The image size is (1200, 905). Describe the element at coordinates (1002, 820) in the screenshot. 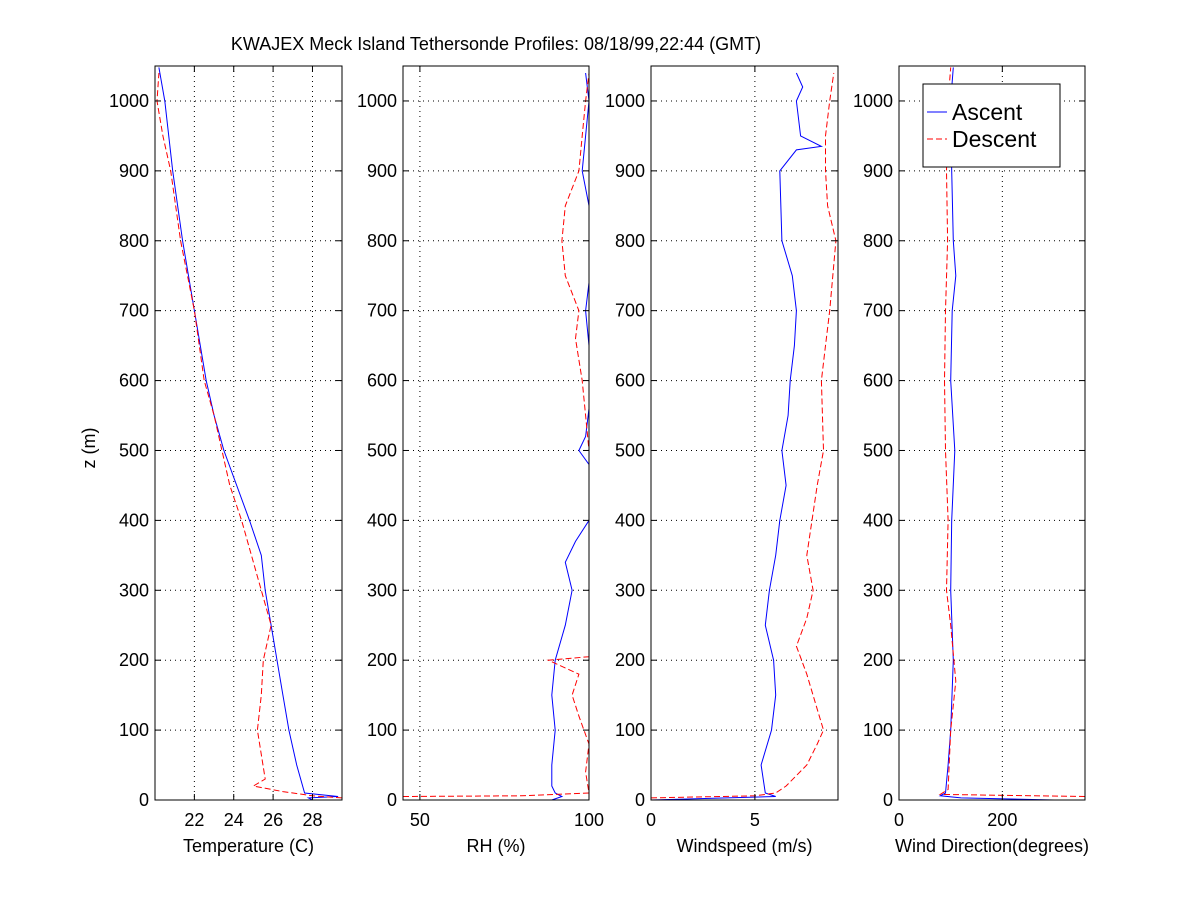

I see `x-tick-label: 200` at that location.